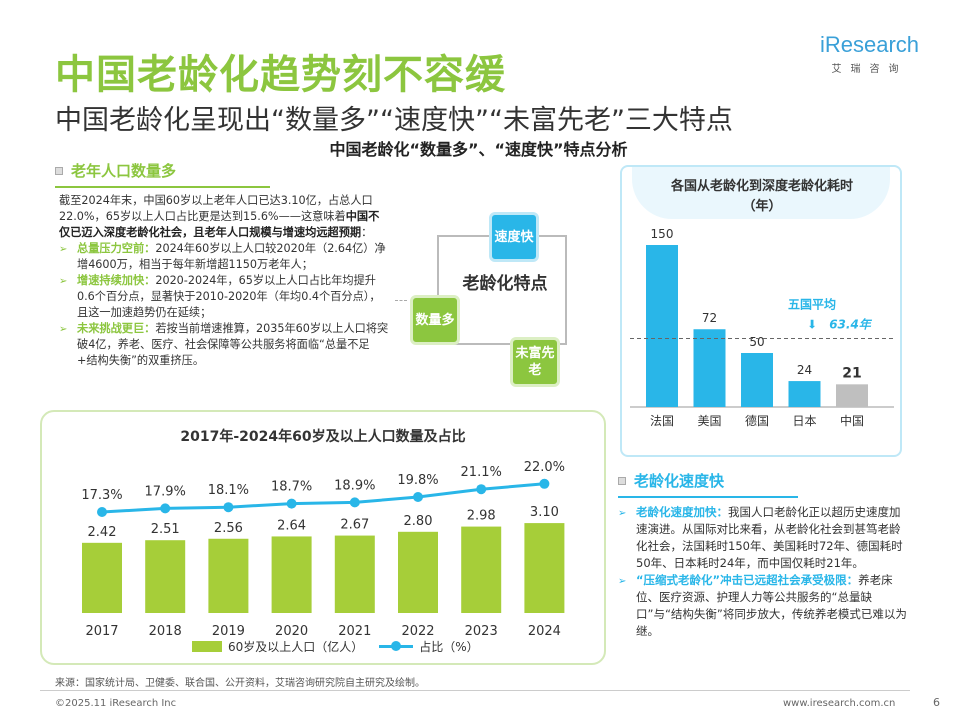  I want to click on page-subtitle: 中国老龄化呈现出“数量多”“速度快”“未富先老”三大特点, so click(394, 120).